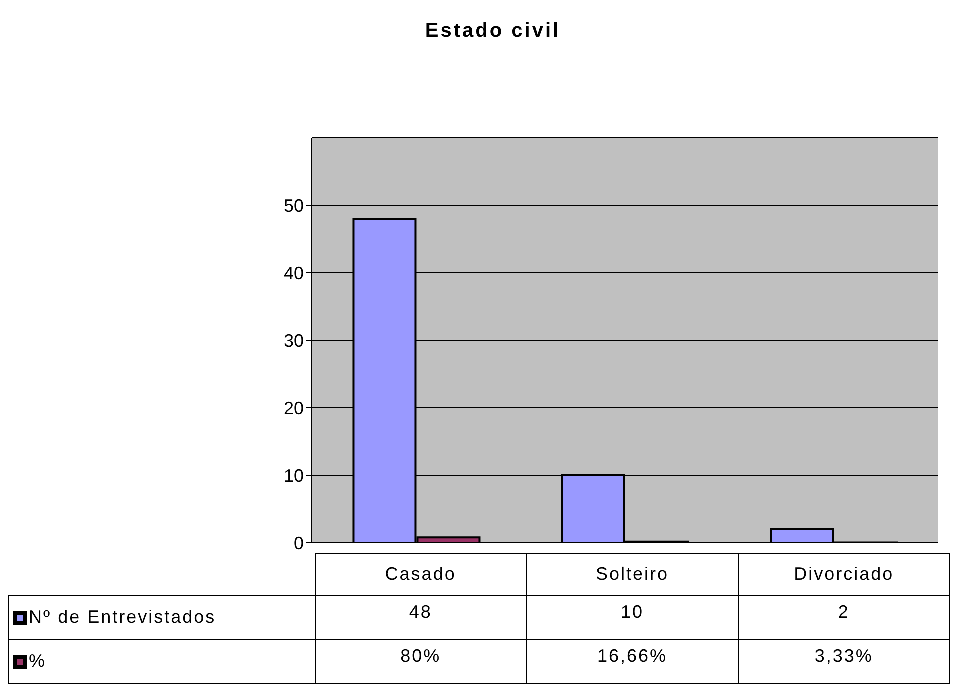 Image resolution: width=978 pixels, height=688 pixels. What do you see at coordinates (294, 340) in the screenshot?
I see `y-tick-label: 30` at bounding box center [294, 340].